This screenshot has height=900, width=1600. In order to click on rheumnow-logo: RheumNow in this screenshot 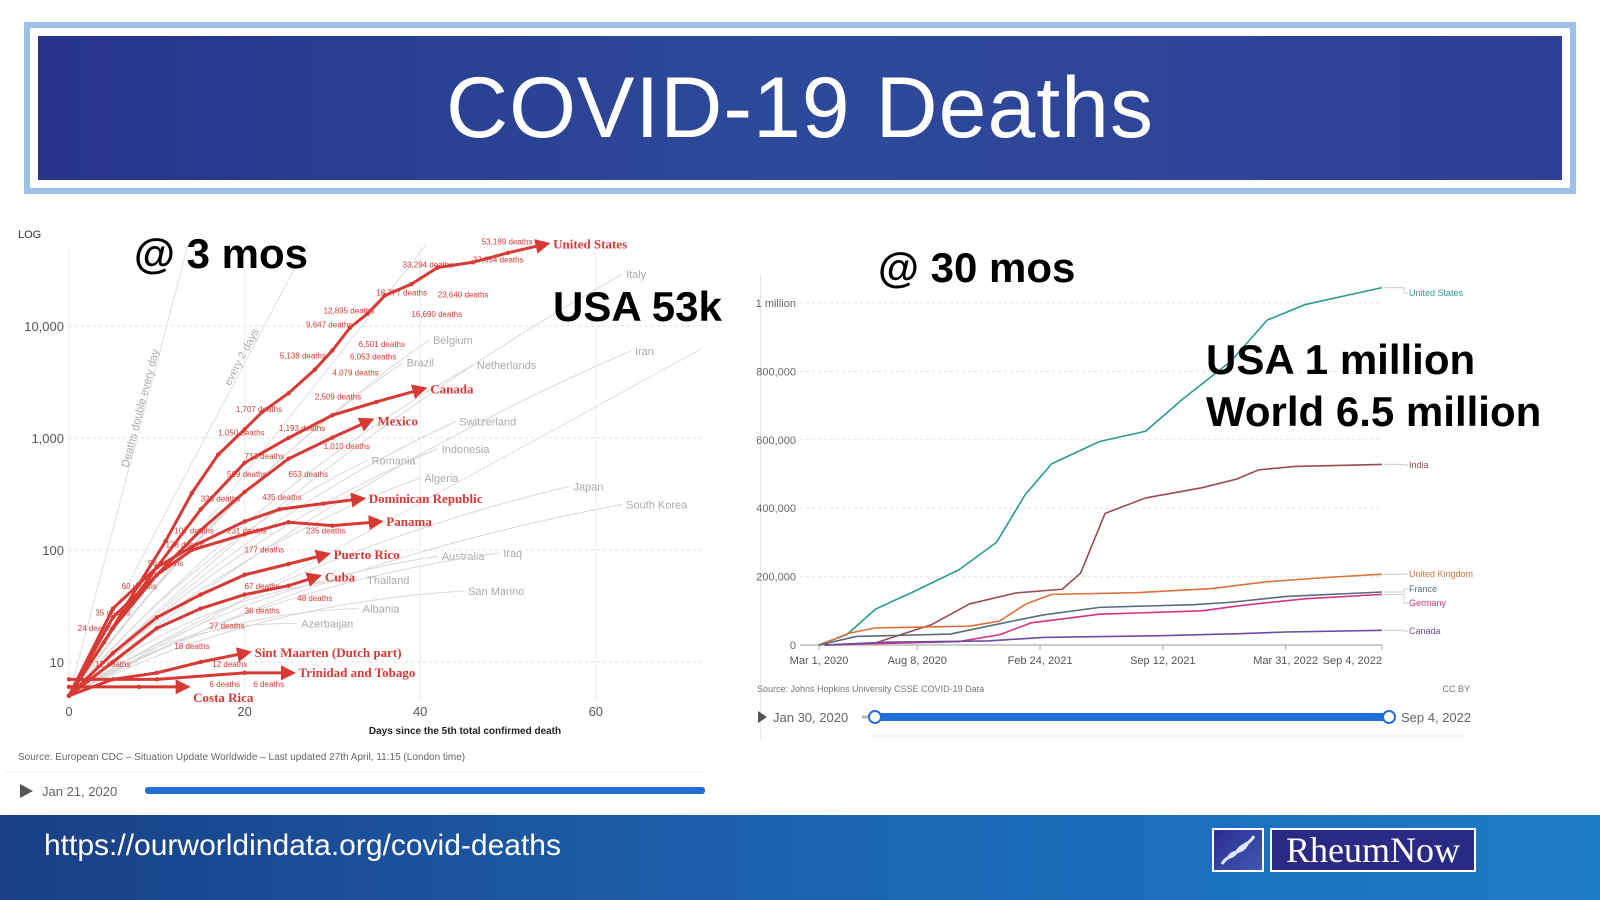, I will do `click(1344, 850)`.